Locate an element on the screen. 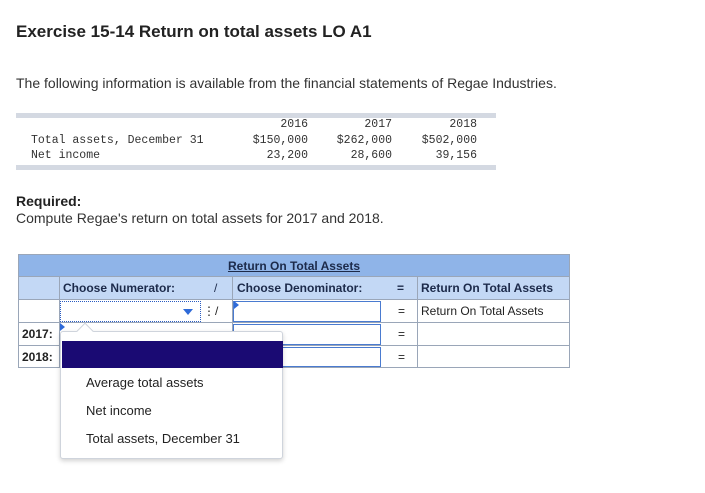 This screenshot has width=705, height=493. year-header-row: 2016 2017 2018 is located at coordinates (256, 126).